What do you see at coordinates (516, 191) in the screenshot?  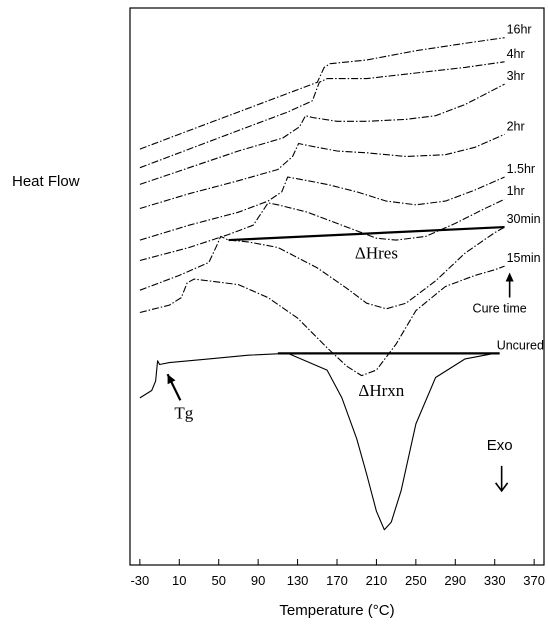 I see `curve-label: 1hr` at bounding box center [516, 191].